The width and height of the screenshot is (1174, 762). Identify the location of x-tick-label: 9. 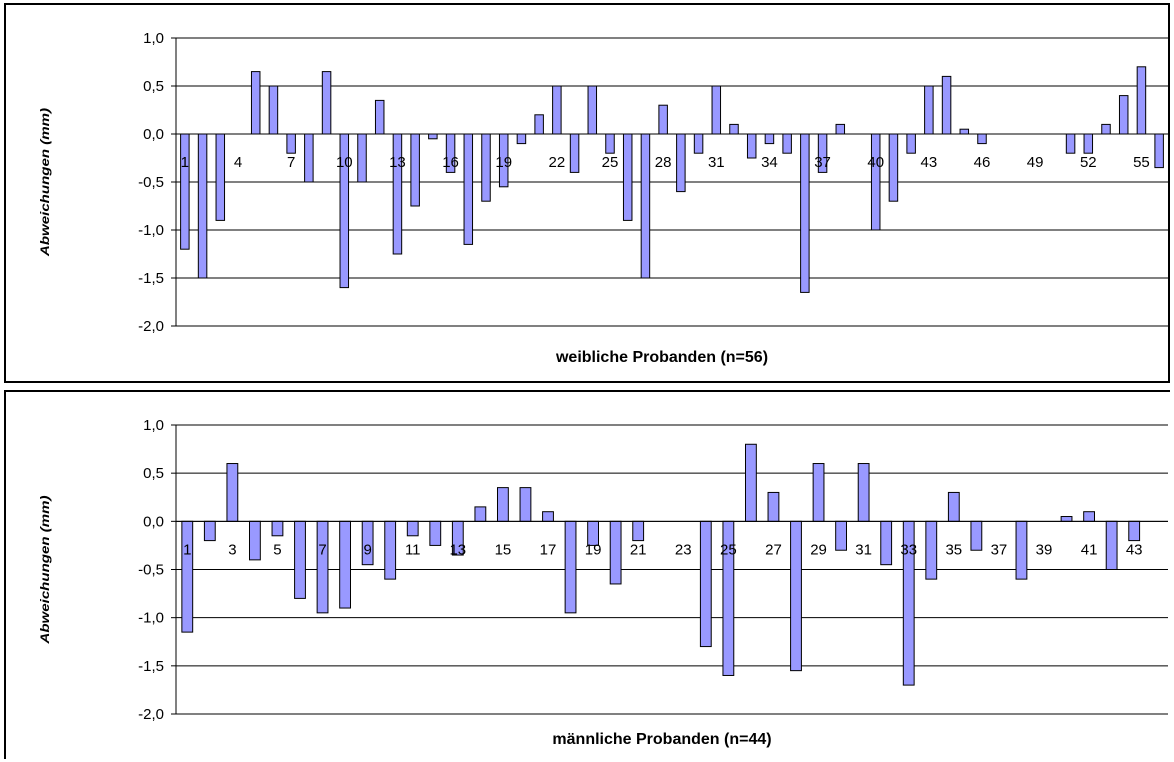
(367, 549).